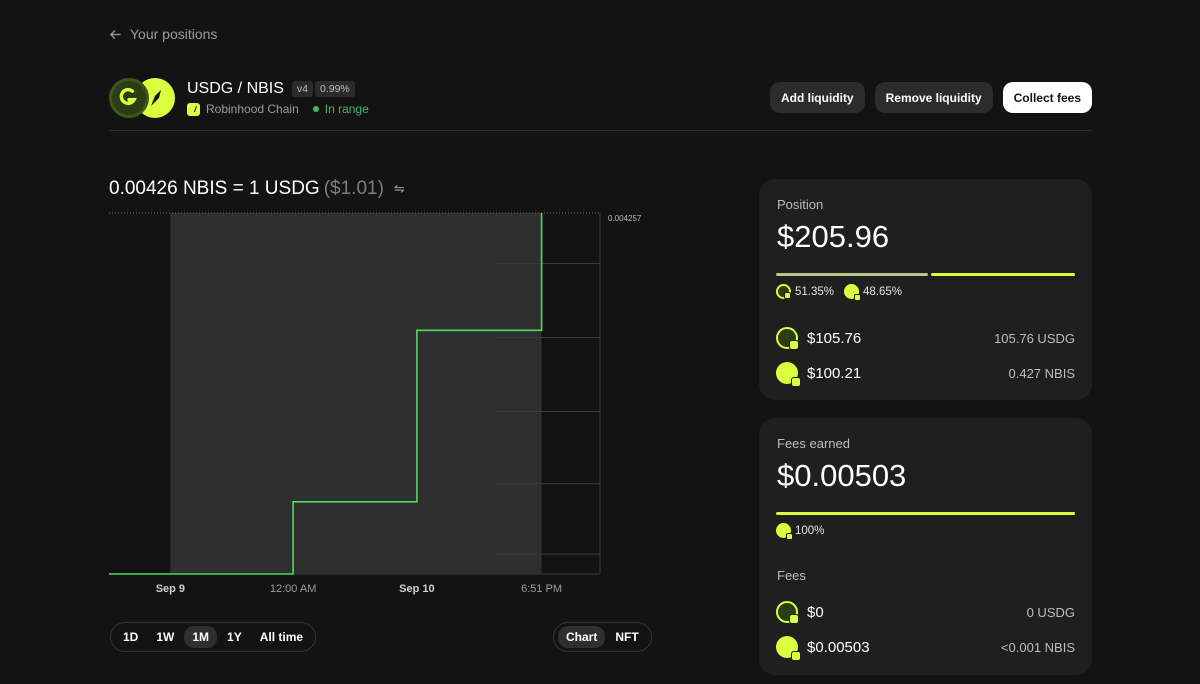 Image resolution: width=1200 pixels, height=684 pixels. I want to click on version-badge: v4, so click(302, 89).